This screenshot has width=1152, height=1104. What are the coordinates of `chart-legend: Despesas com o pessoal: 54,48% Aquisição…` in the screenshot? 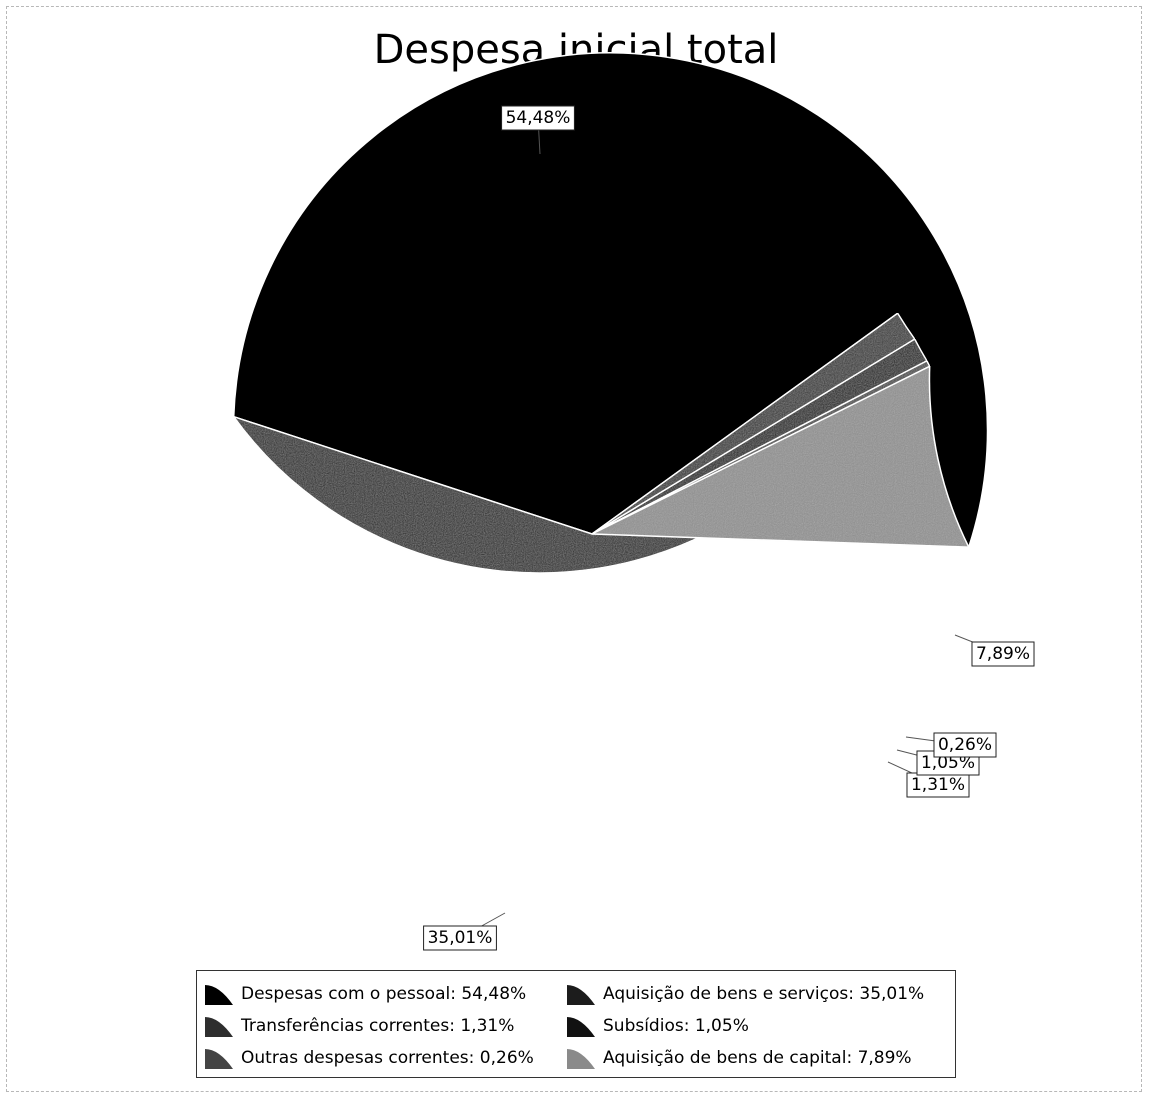 It's located at (576, 1024).